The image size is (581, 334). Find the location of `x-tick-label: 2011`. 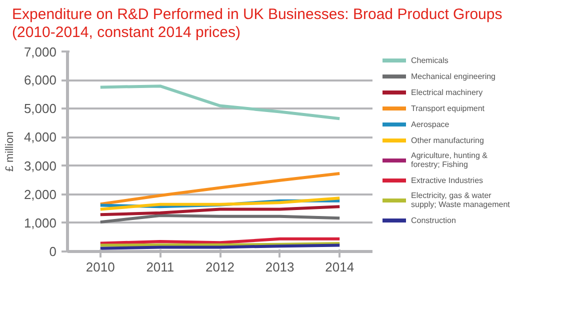

x-tick-label: 2011 is located at coordinates (160, 267).